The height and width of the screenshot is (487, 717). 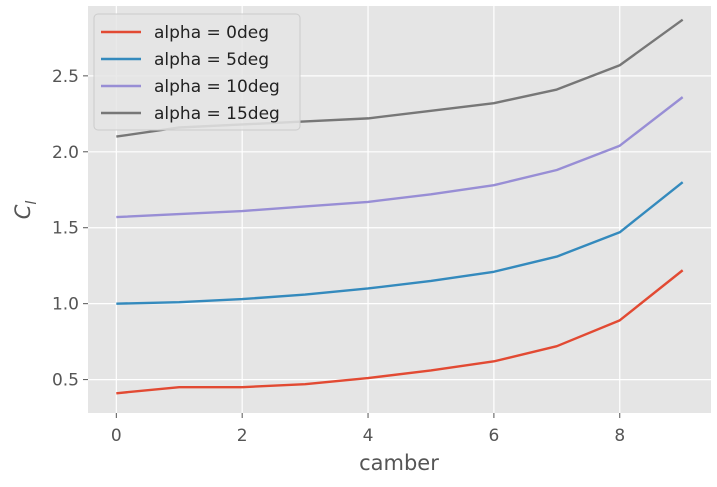 I want to click on x-tick-label: 6, so click(x=493, y=436).